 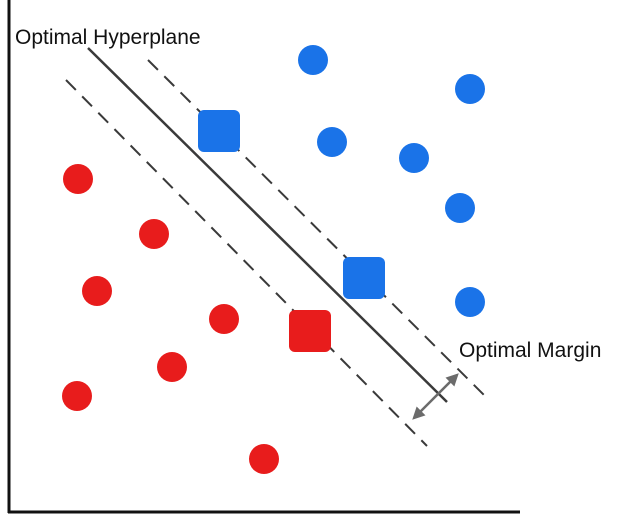 What do you see at coordinates (108, 37) in the screenshot?
I see `hyperplane-label: Optimal Hyperplane` at bounding box center [108, 37].